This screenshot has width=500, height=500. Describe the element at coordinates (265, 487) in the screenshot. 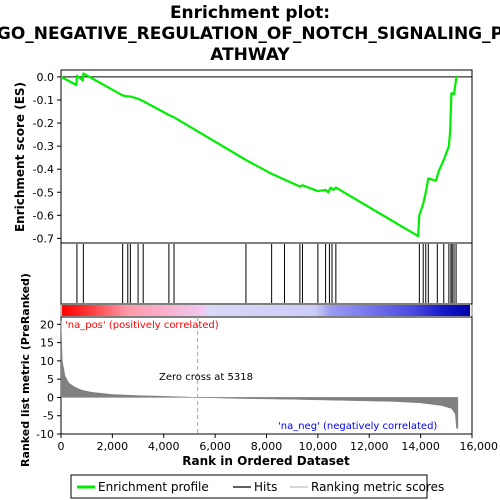

I see `legend-hits-label: Hits` at that location.